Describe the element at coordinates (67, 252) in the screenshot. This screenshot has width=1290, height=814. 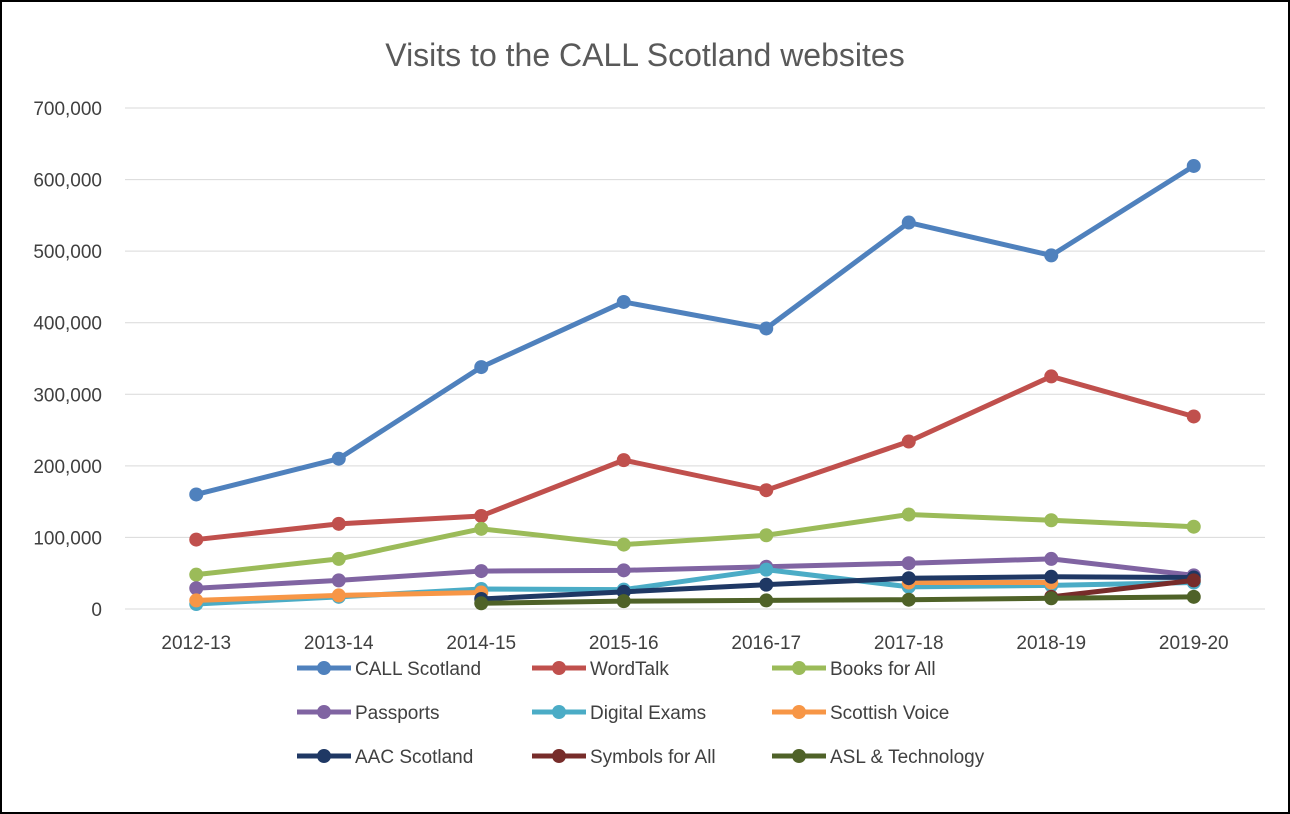
I see `y-tick-label: 500,000` at that location.